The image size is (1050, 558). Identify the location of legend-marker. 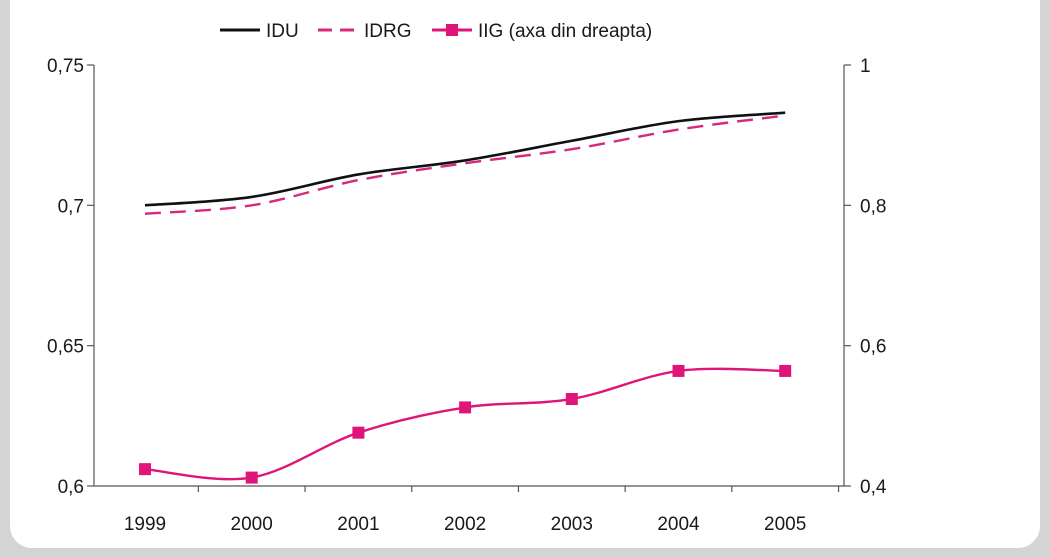
(452, 30).